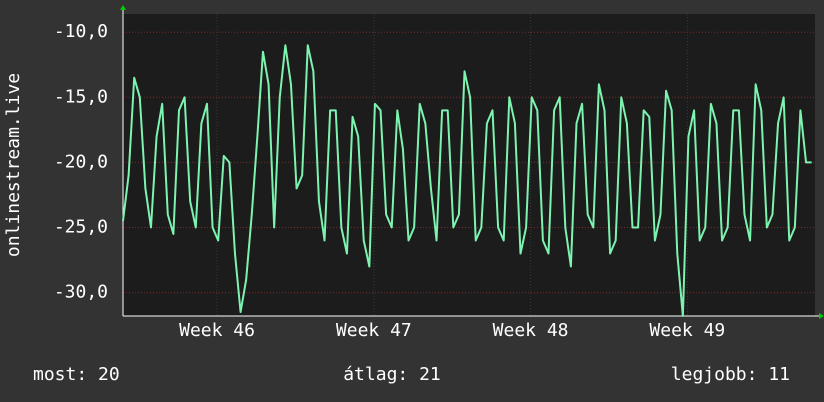 This screenshot has width=824, height=402. Describe the element at coordinates (821, 316) in the screenshot. I see `x-axis-arrow` at that location.